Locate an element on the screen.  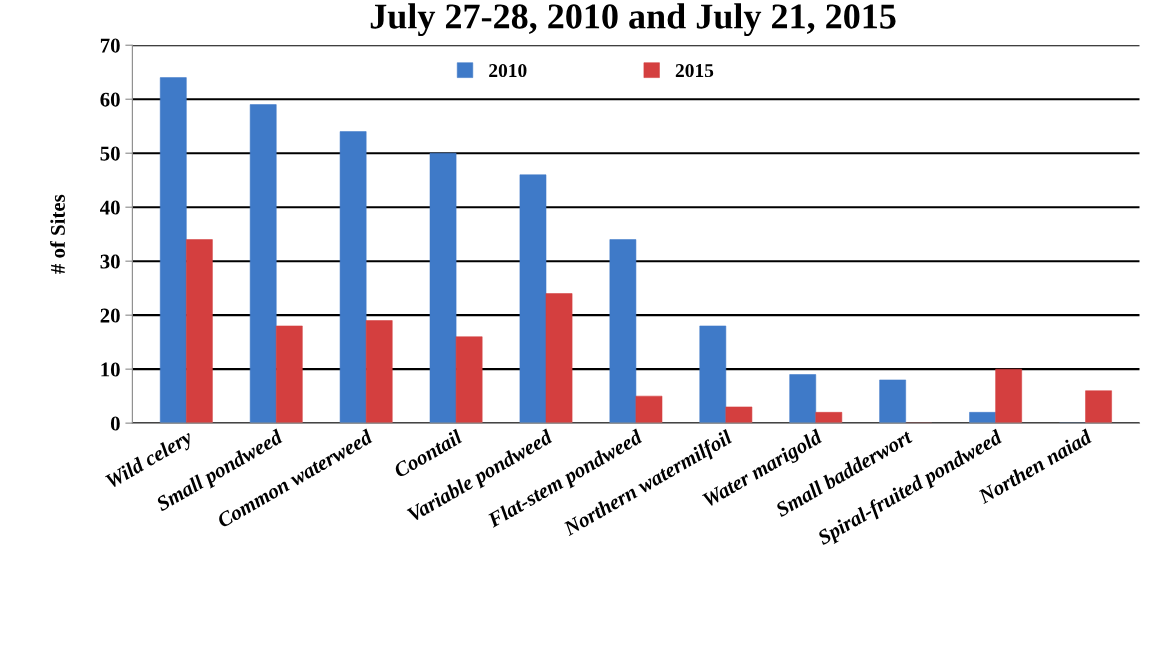
y-tick-label: 20 is located at coordinates (110, 315).